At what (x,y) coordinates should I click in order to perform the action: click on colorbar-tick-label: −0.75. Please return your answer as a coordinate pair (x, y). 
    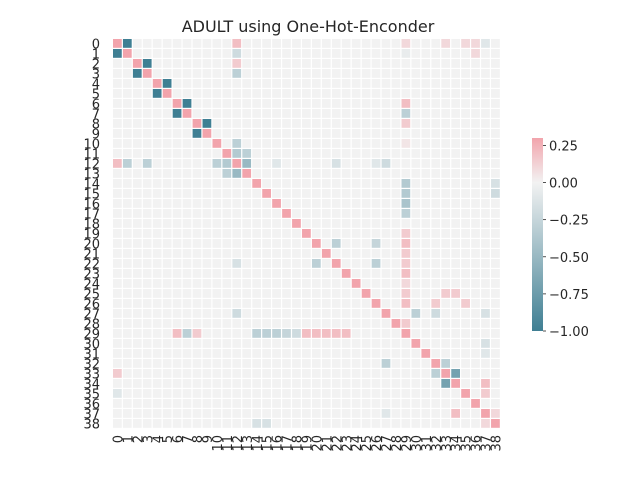
    Looking at the image, I should click on (569, 295).